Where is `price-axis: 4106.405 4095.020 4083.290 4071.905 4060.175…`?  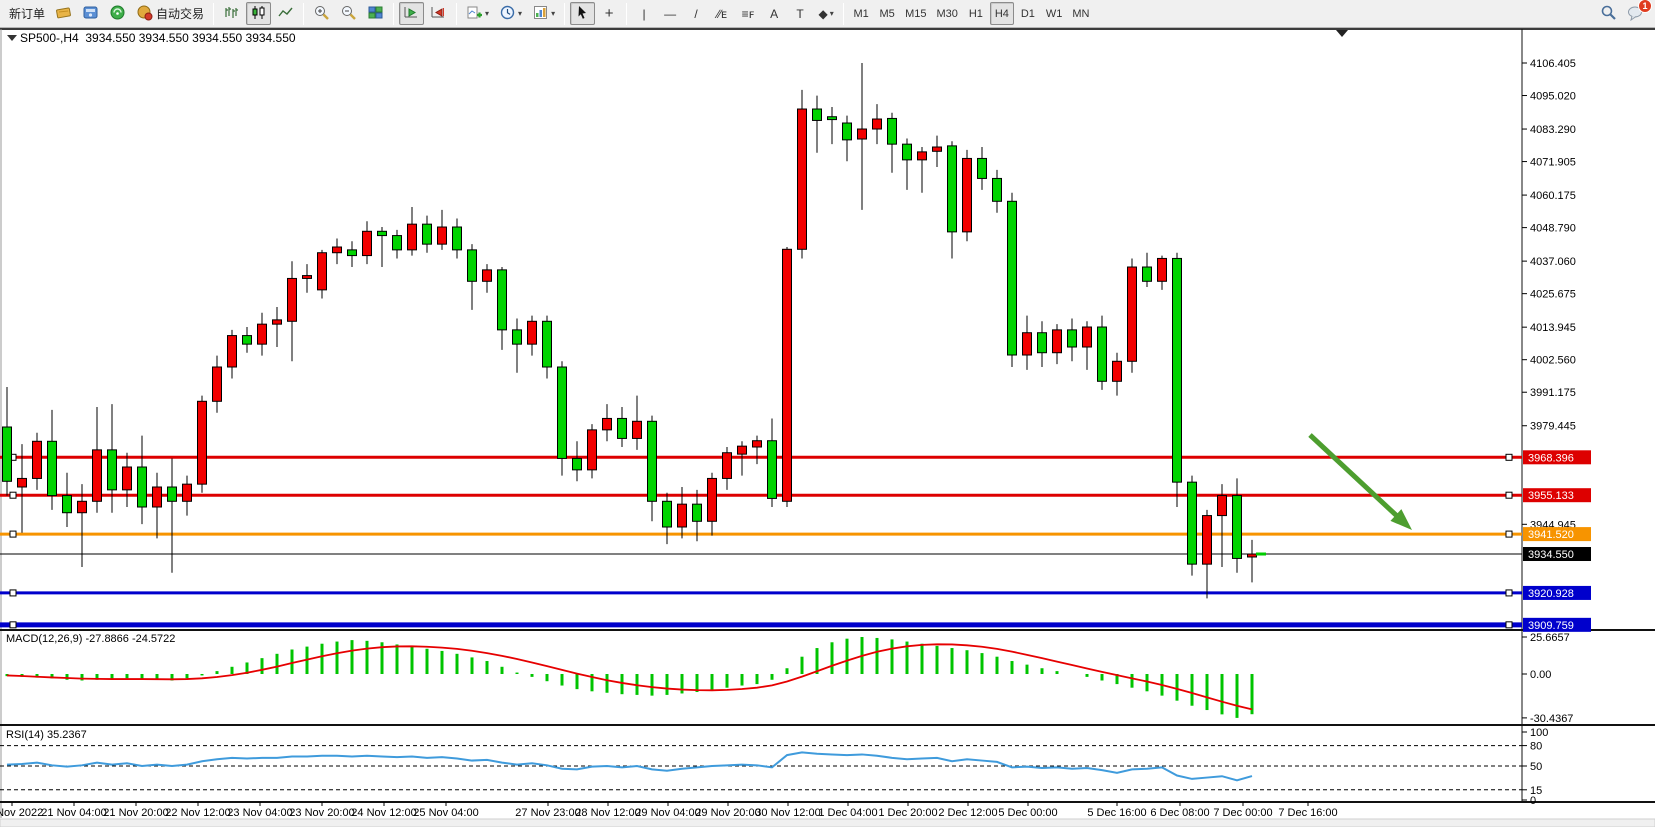 price-axis: 4106.405 4095.020 4083.290 4071.905 4060.175… is located at coordinates (1556, 432).